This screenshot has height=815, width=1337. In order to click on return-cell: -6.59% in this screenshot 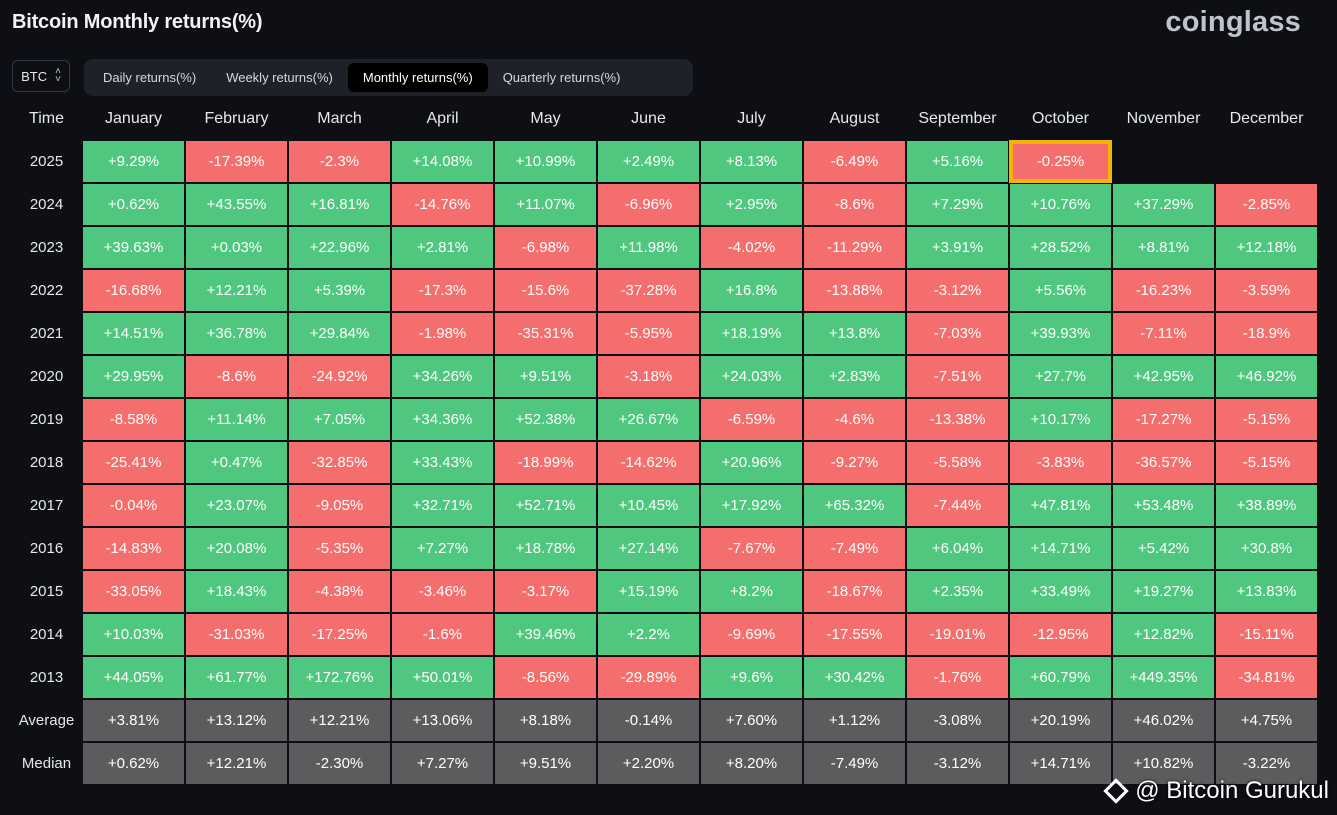, I will do `click(751, 419)`.